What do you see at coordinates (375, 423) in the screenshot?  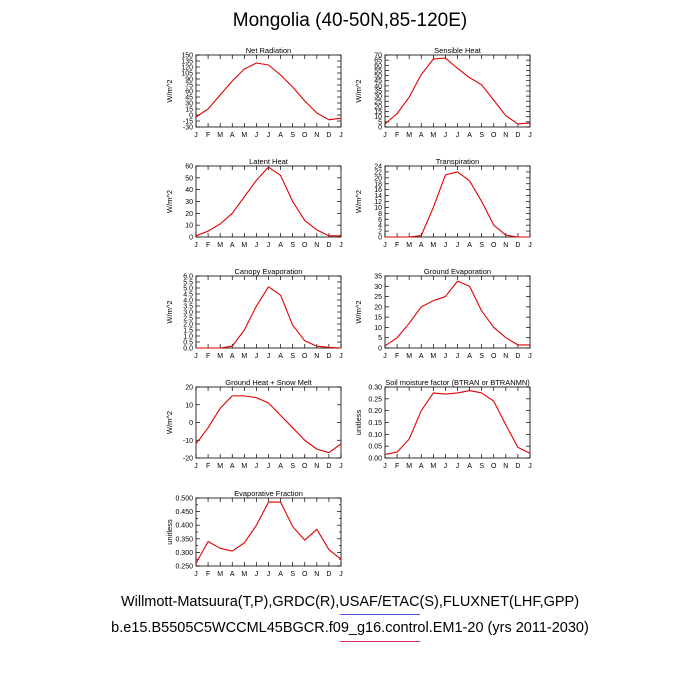 I see `y-tick-label: 0.15` at bounding box center [375, 423].